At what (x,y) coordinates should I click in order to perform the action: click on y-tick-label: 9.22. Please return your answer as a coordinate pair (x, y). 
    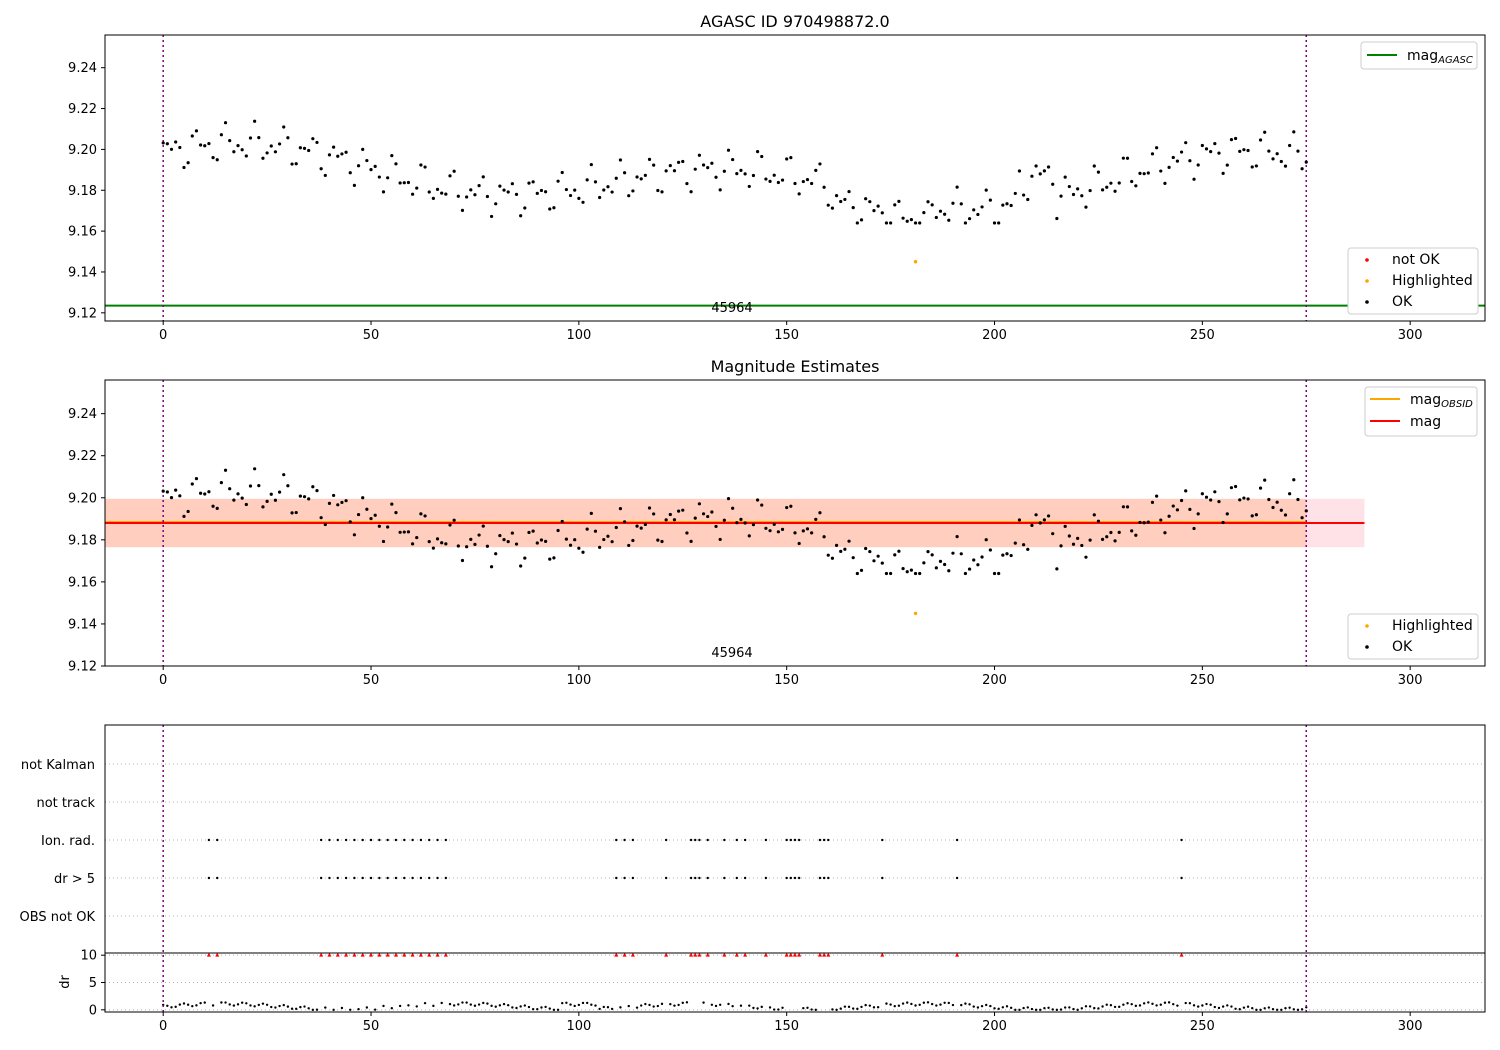
    Looking at the image, I should click on (82, 456).